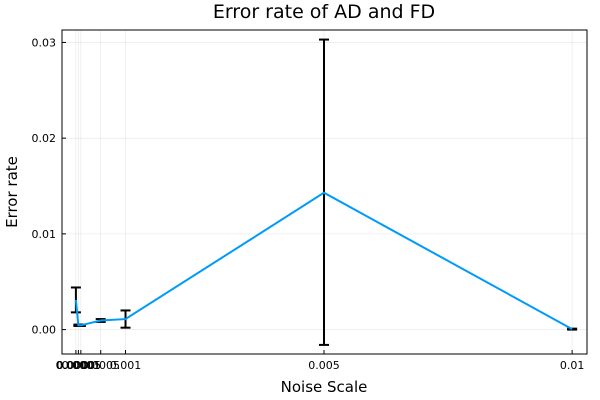 The image size is (600, 400). What do you see at coordinates (44, 330) in the screenshot?
I see `y-tick-label: 0.00` at bounding box center [44, 330].